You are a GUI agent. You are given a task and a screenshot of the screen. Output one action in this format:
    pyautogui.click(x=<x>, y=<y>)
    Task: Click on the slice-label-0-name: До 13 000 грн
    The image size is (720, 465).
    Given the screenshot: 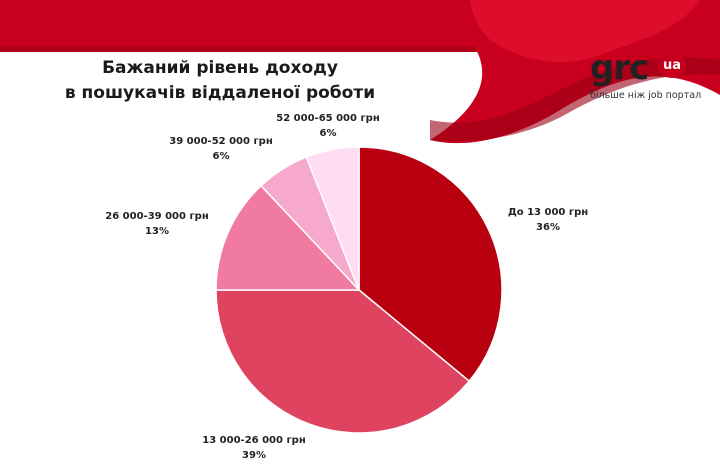 What is the action you would take?
    pyautogui.click(x=548, y=212)
    